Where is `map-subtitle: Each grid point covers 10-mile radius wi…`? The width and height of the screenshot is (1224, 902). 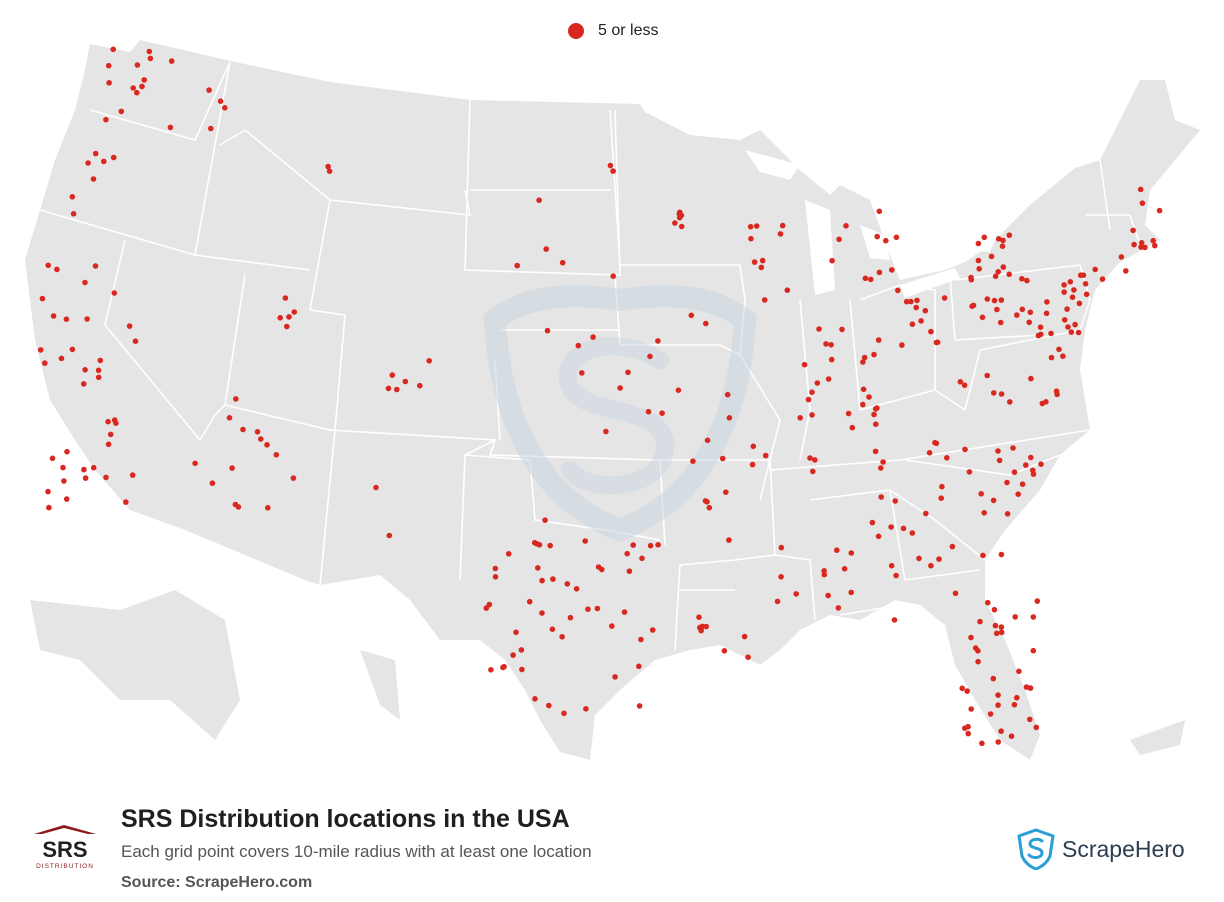
map-subtitle: Each grid point covers 10-mile radius wi… is located at coordinates (356, 851).